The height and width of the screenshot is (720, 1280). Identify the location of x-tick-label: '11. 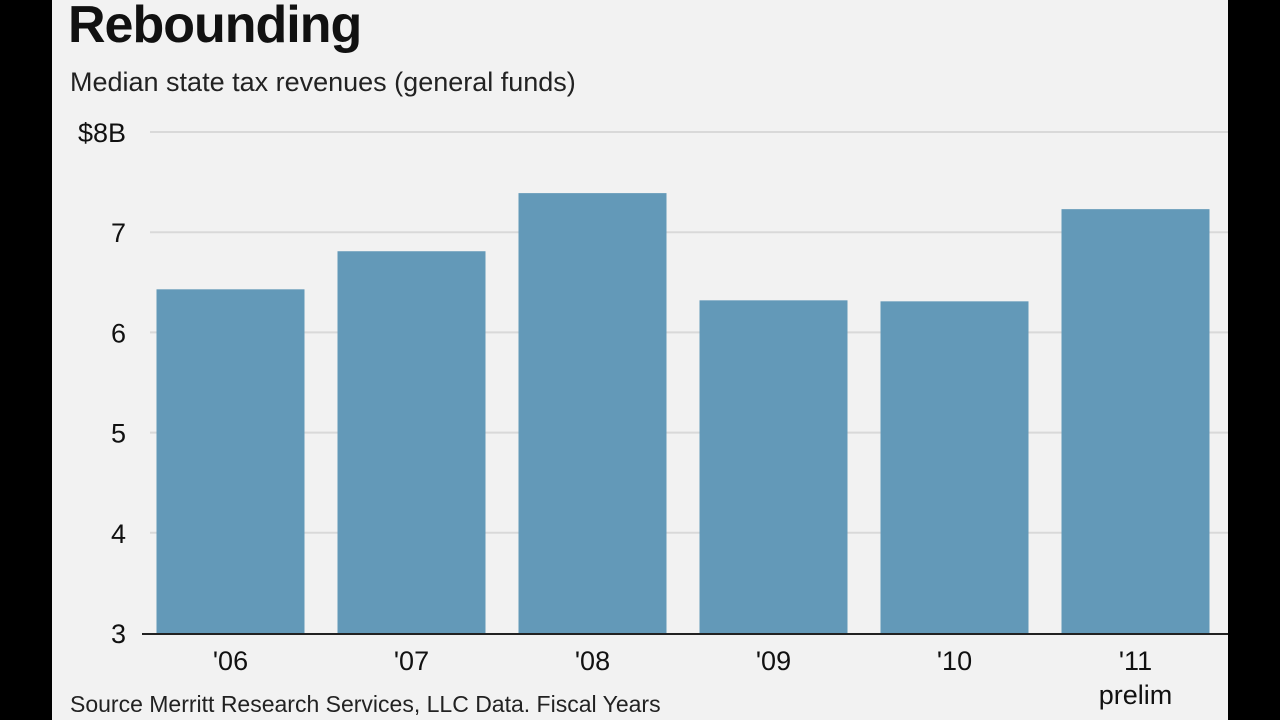
(1135, 661).